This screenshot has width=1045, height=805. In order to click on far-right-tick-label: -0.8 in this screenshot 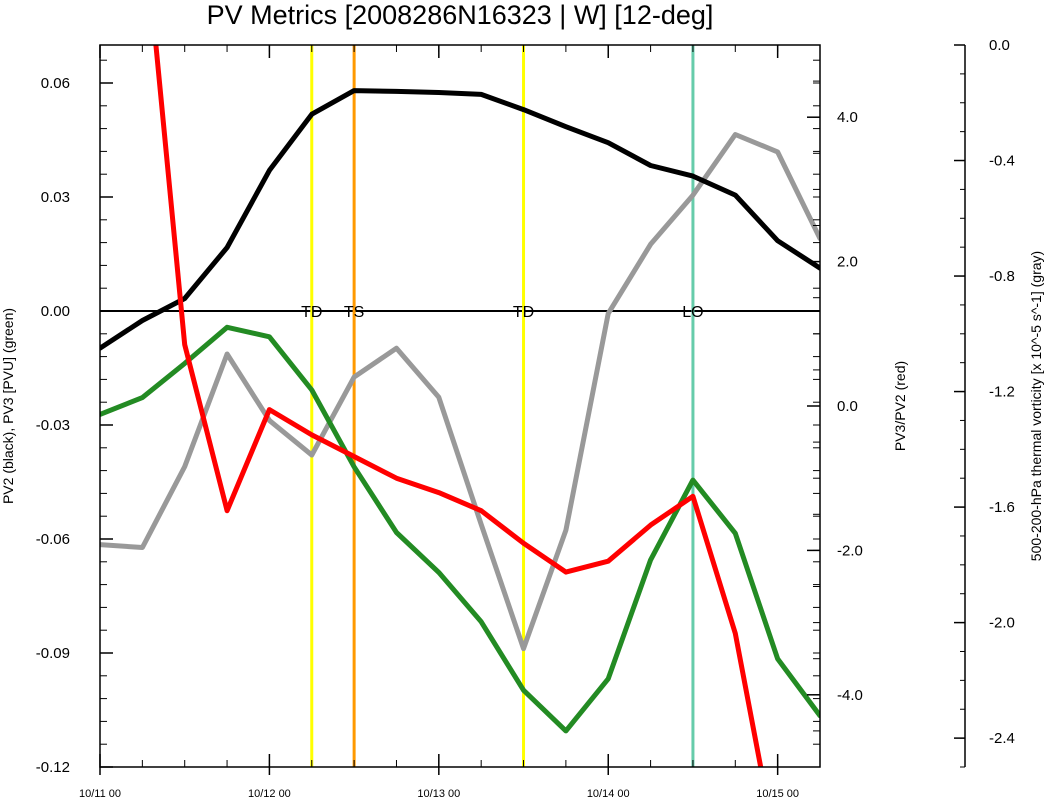, I will do `click(1002, 276)`.